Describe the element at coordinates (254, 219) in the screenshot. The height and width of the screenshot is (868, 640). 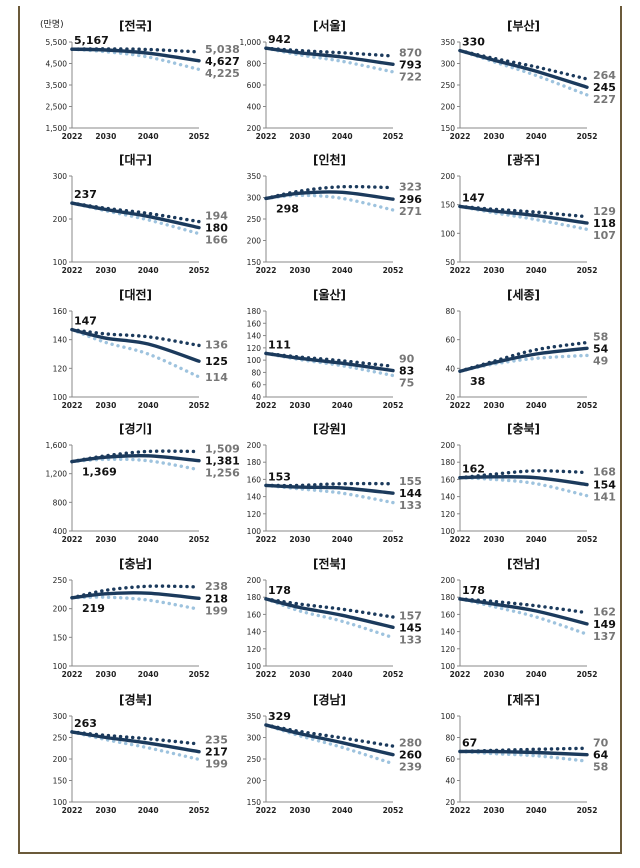
I see `y-tick-label: 250` at that location.